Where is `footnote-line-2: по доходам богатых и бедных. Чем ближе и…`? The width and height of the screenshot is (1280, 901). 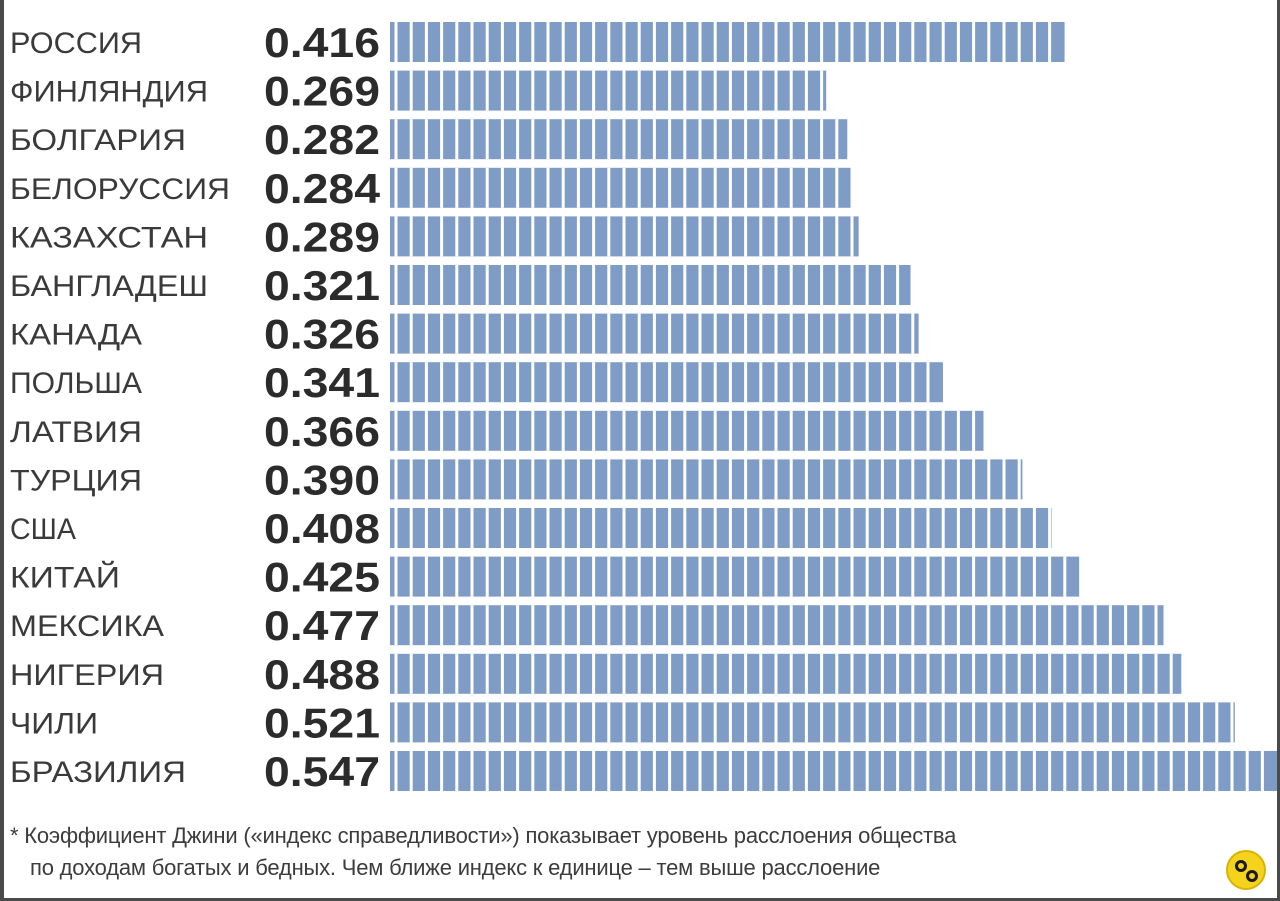
footnote-line-2: по доходам богатых и бедных. Чем ближе и… is located at coordinates (455, 867).